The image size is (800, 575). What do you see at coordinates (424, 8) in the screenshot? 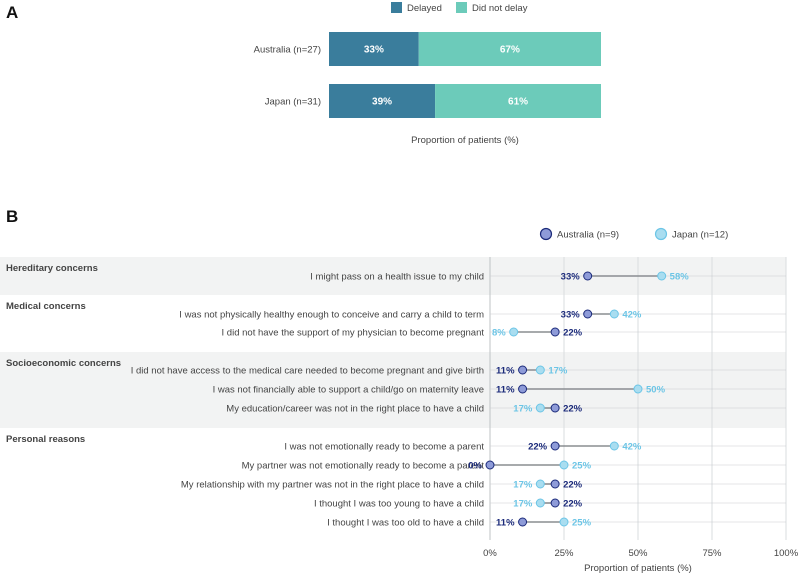
I see `legend-delayed-label: Delayed` at bounding box center [424, 8].